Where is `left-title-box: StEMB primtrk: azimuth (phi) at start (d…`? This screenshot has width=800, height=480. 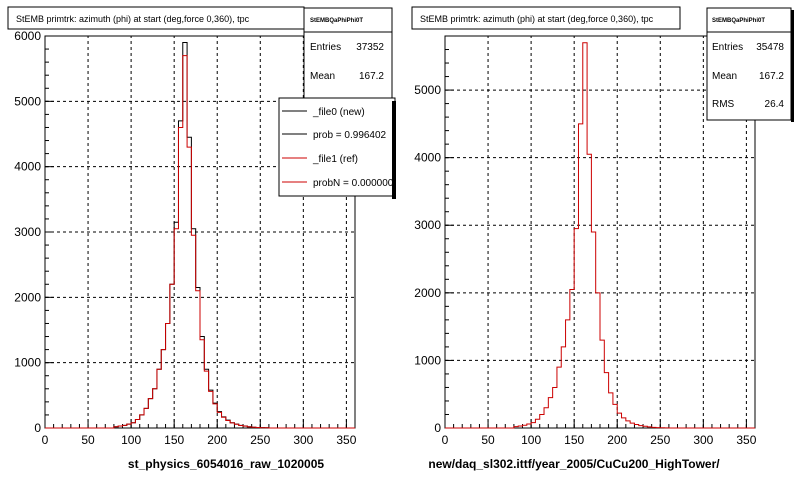 left-title-box: StEMB primtrk: azimuth (phi) at start (d… is located at coordinates (156, 18).